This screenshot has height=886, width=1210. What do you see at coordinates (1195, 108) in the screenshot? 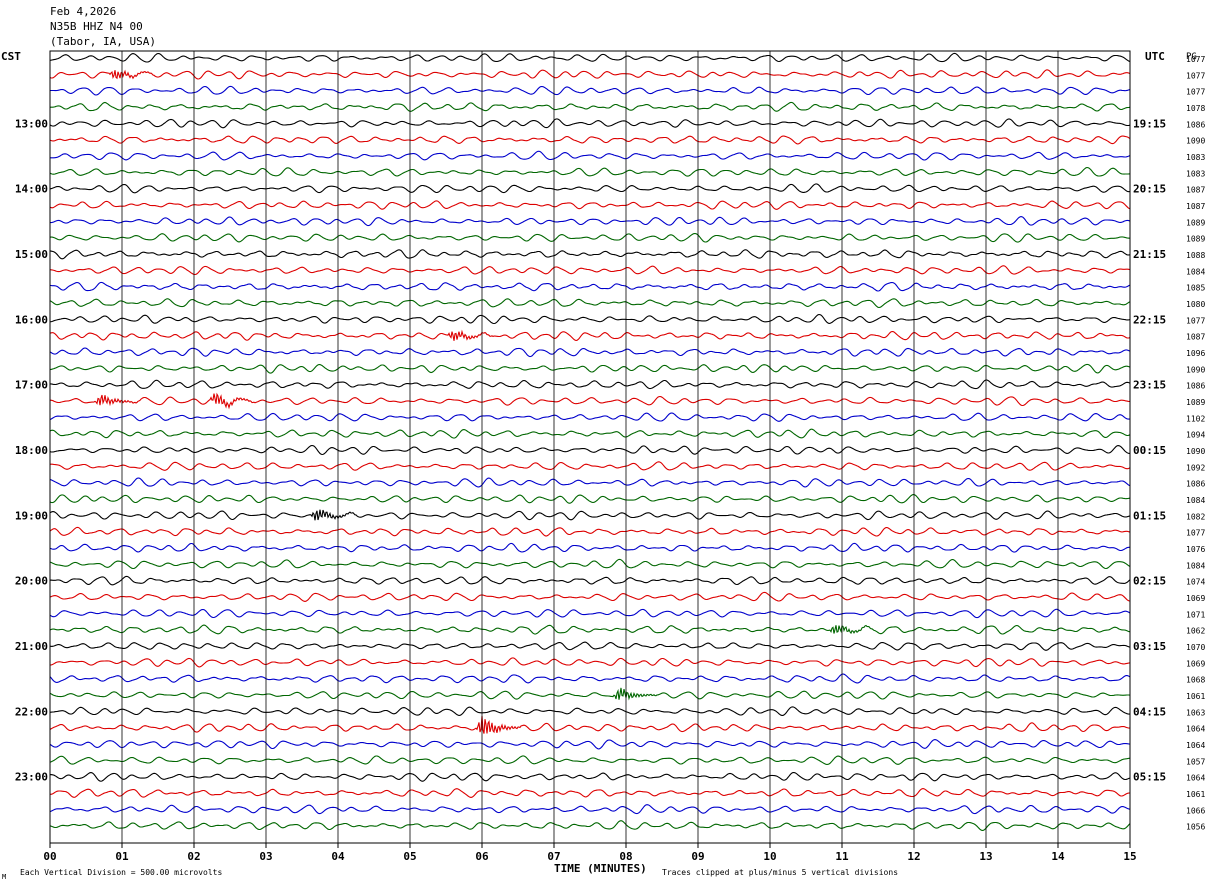
I see `row-scale-value: 1078` at bounding box center [1195, 108].